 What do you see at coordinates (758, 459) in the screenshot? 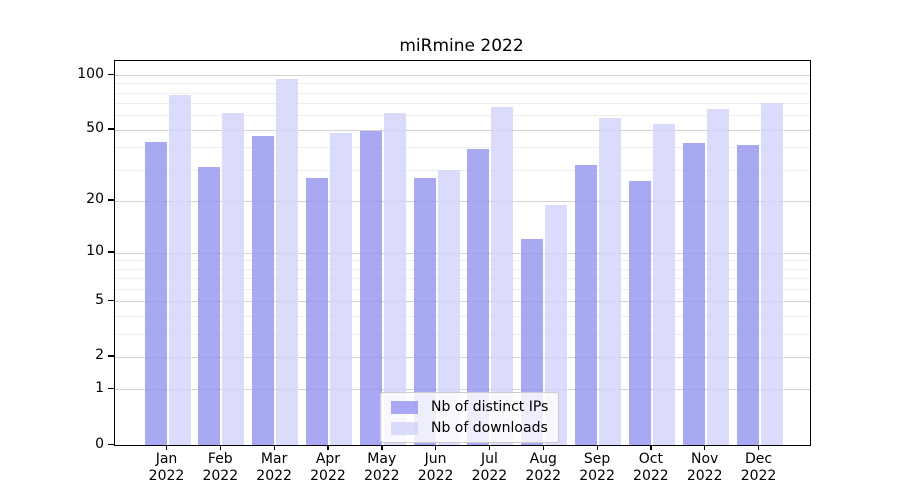
I see `x-tick-month: Dec` at bounding box center [758, 459].